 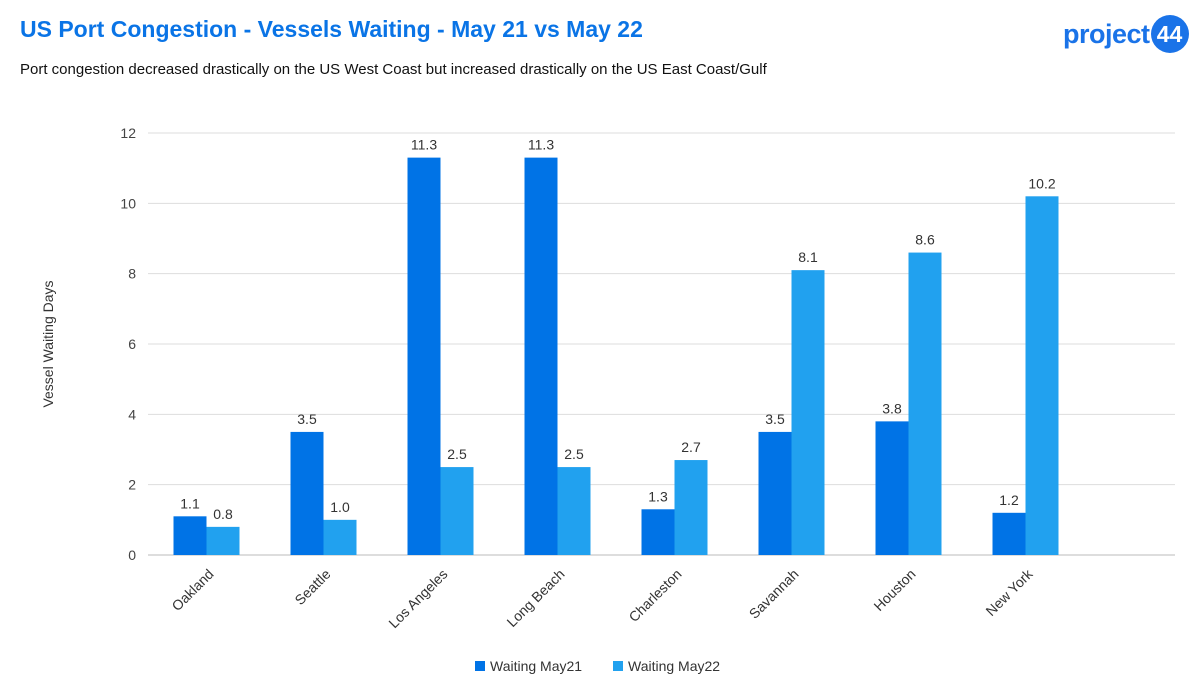 What do you see at coordinates (1041, 183) in the screenshot?
I see `data-label: 10.2` at bounding box center [1041, 183].